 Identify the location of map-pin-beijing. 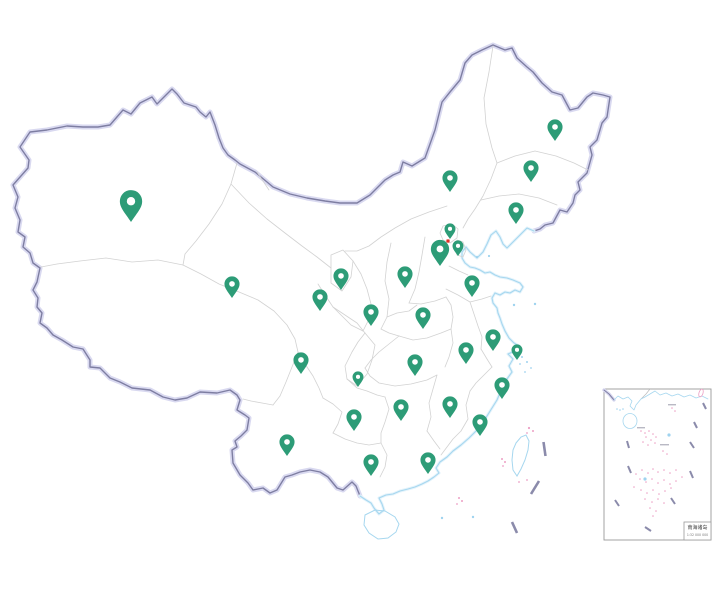
(450, 231).